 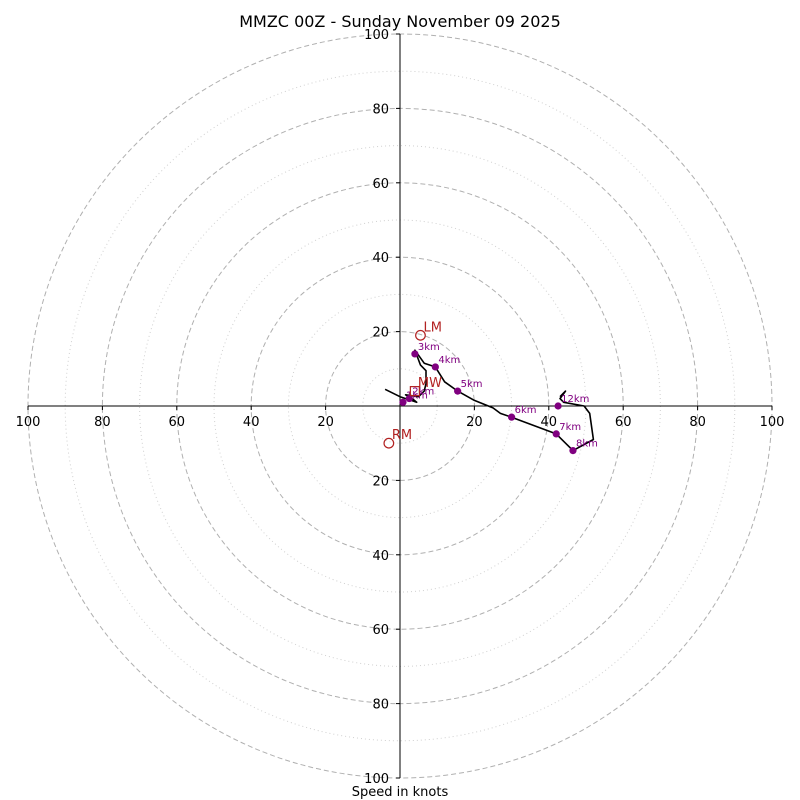 I want to click on storm-motion-label: MW, so click(x=430, y=383).